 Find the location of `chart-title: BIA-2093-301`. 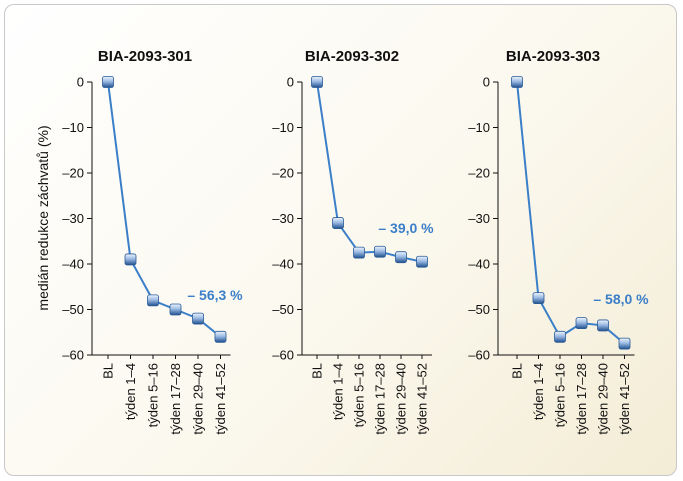

chart-title: BIA-2093-301 is located at coordinates (145, 56).